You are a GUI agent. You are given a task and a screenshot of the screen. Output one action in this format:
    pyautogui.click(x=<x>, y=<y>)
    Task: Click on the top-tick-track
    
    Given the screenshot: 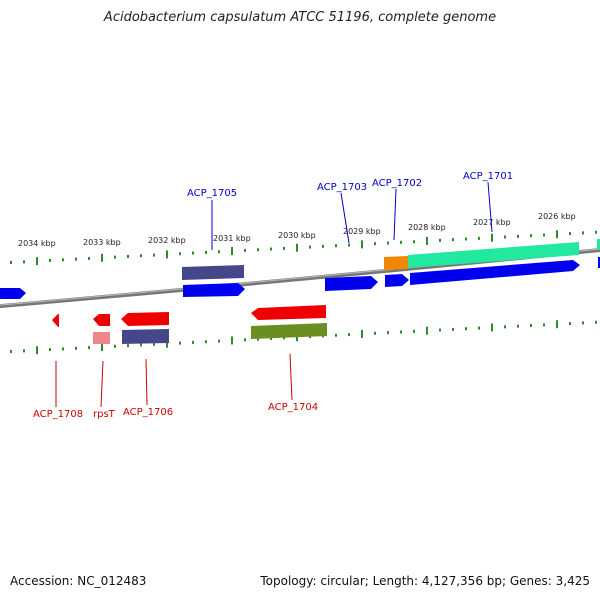 What is the action you would take?
    pyautogui.click(x=303, y=248)
    